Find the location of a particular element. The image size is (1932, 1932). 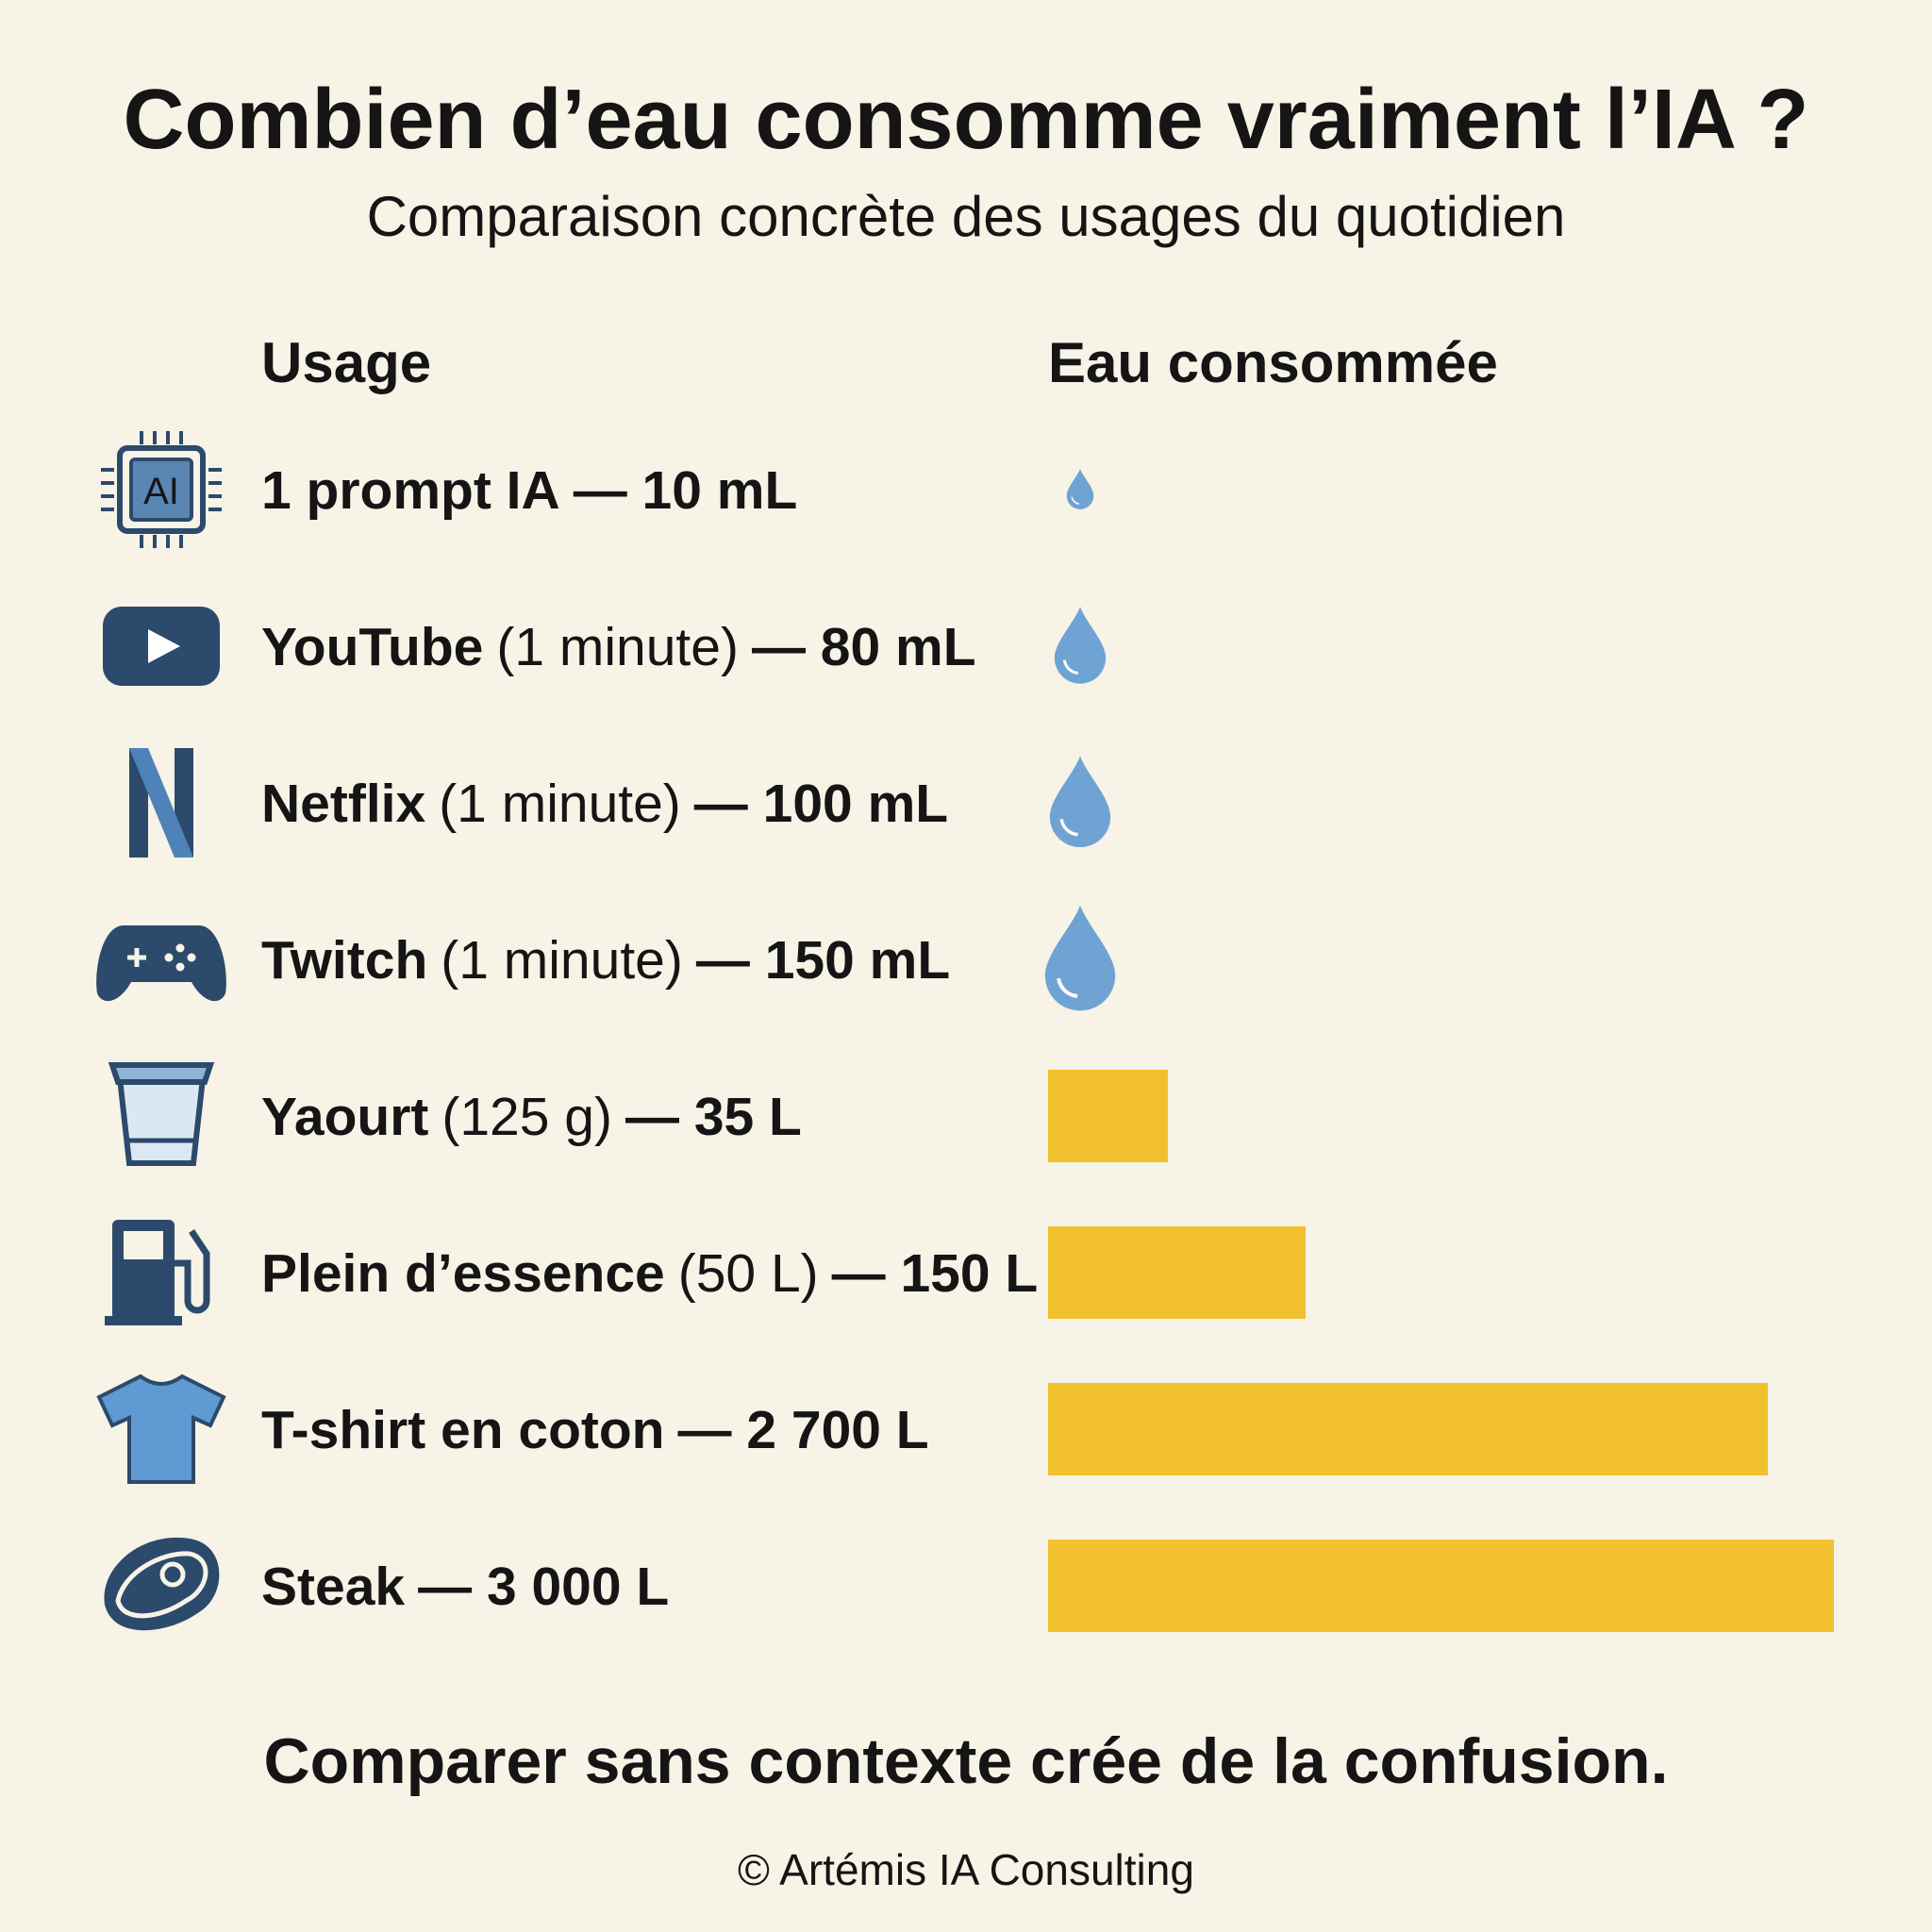

icon-label: AI is located at coordinates (161, 491).